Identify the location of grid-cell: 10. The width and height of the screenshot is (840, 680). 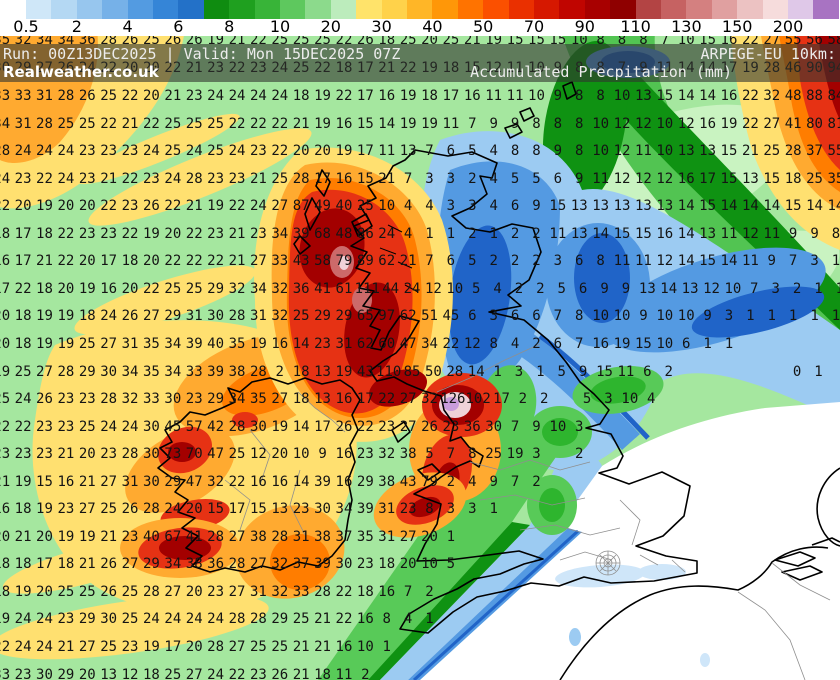
(665, 151).